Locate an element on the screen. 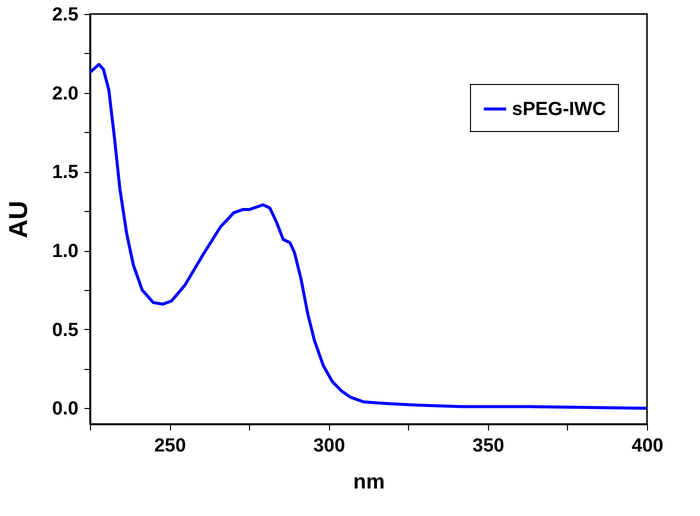 Image resolution: width=700 pixels, height=516 pixels. y-tick-label: 0.5 is located at coordinates (65, 330).